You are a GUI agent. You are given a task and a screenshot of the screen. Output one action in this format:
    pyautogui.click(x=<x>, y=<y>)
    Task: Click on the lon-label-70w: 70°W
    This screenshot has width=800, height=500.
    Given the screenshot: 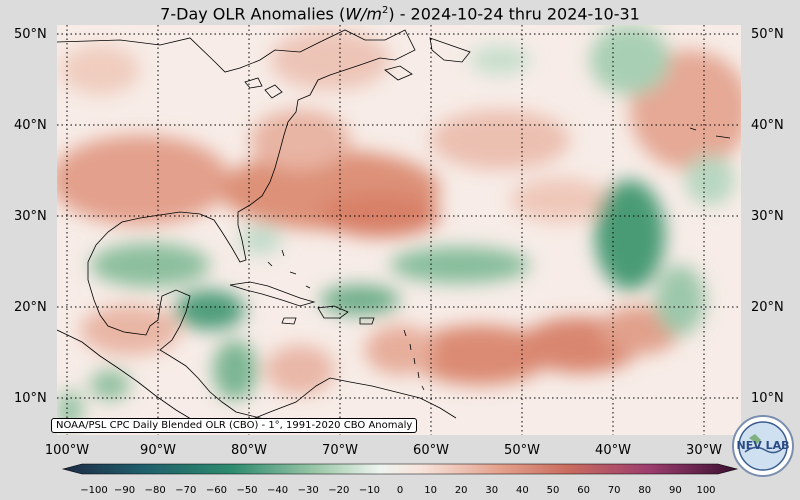 What is the action you would take?
    pyautogui.click(x=340, y=450)
    